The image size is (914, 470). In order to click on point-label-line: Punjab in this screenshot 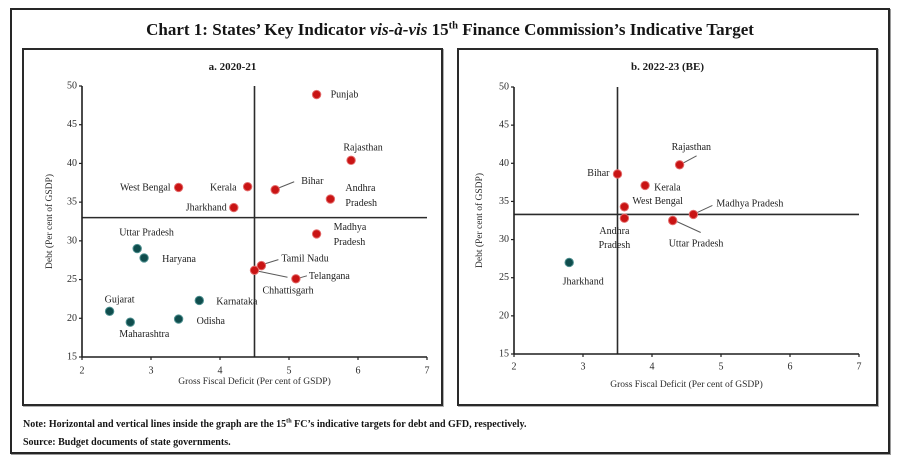, I will do `click(345, 94)`.